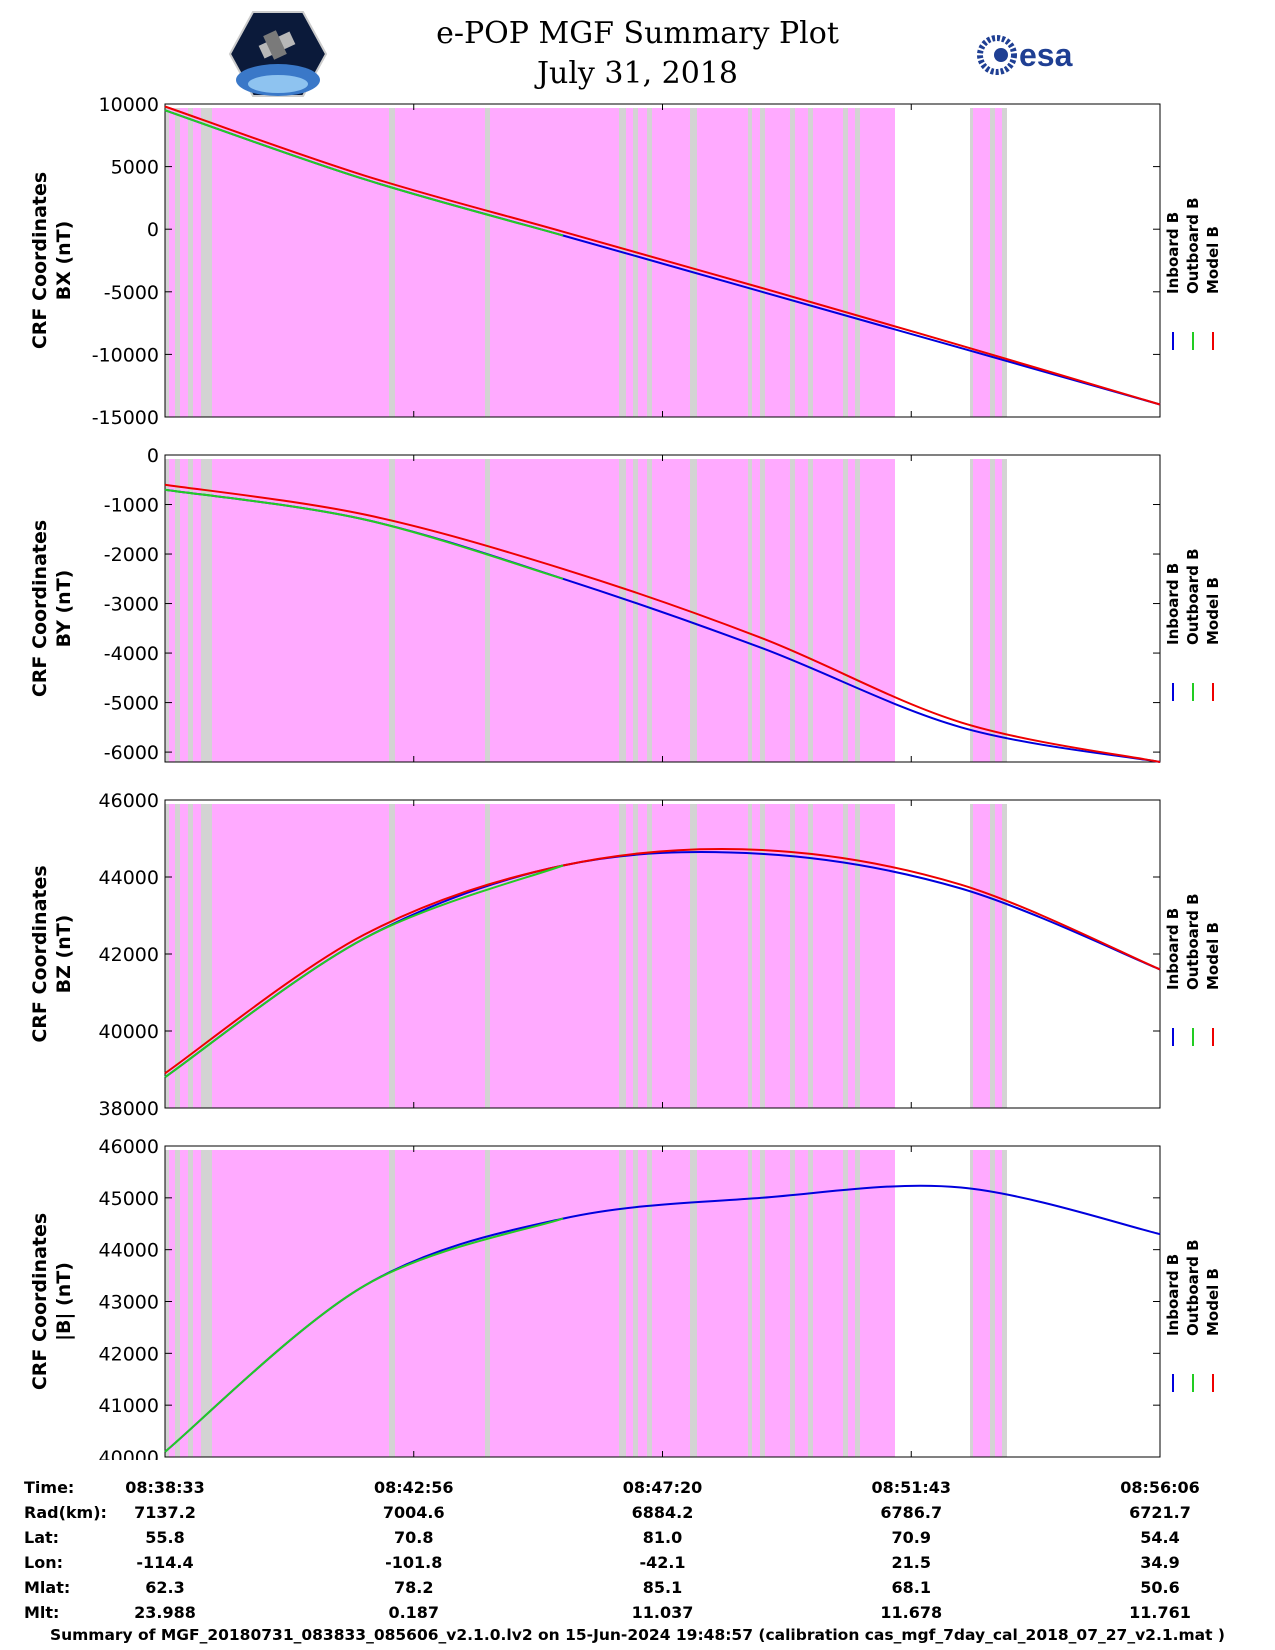 The height and width of the screenshot is (1650, 1275). I want to click on table-cell-time: 08:56:06, so click(1160, 1487).